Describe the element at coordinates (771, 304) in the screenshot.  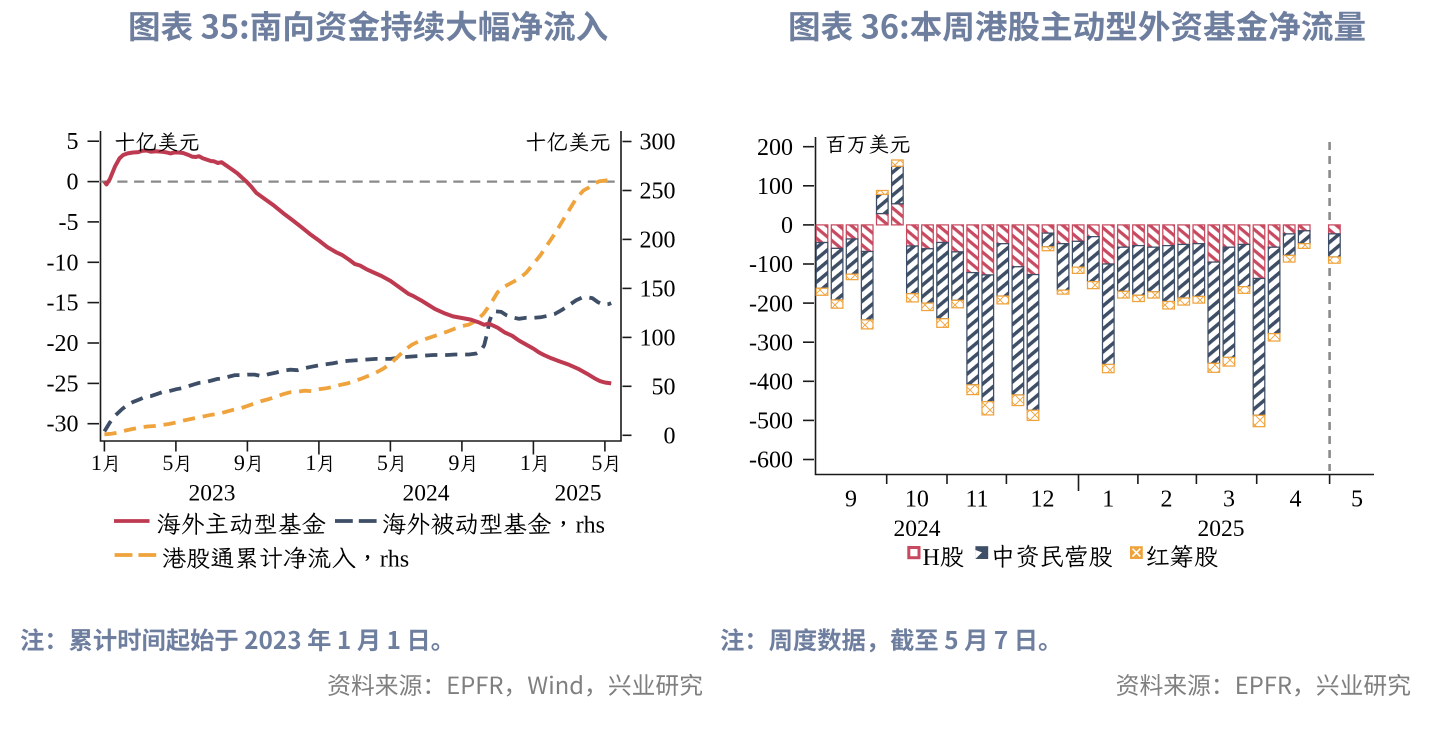
I see `svg-text: -200` at that location.